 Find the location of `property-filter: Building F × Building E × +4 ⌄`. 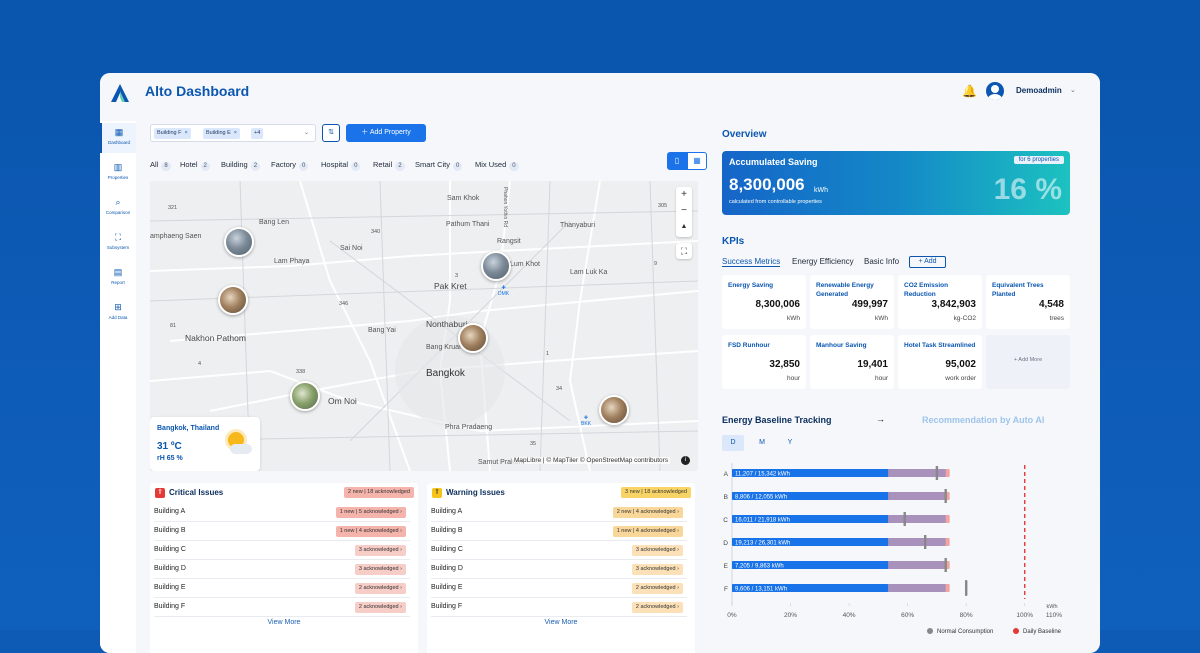

property-filter: Building F × Building E × +4 ⌄ is located at coordinates (233, 133).